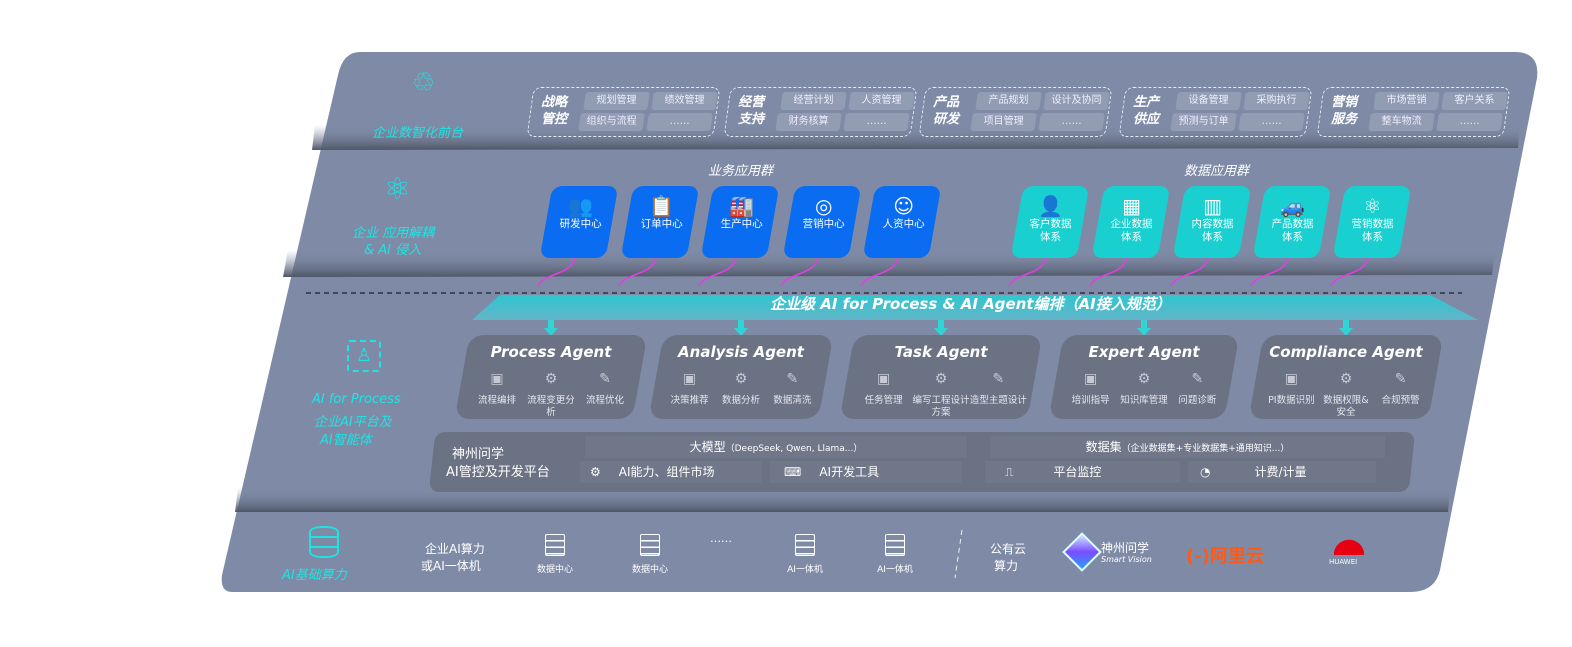 This screenshot has height=647, width=1572. What do you see at coordinates (1197, 388) in the screenshot?
I see `agent-capability: ✎ 问题诊断` at bounding box center [1197, 388].